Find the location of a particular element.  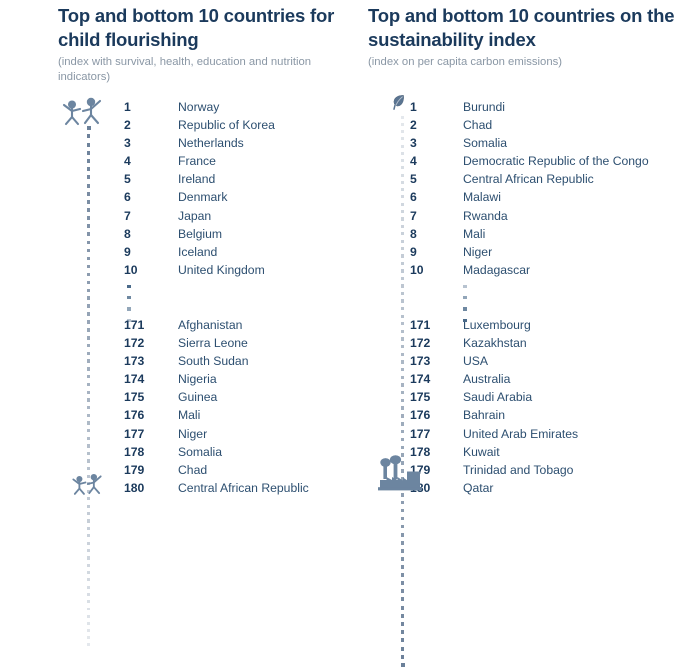

rank-number: 3 is located at coordinates (127, 143).